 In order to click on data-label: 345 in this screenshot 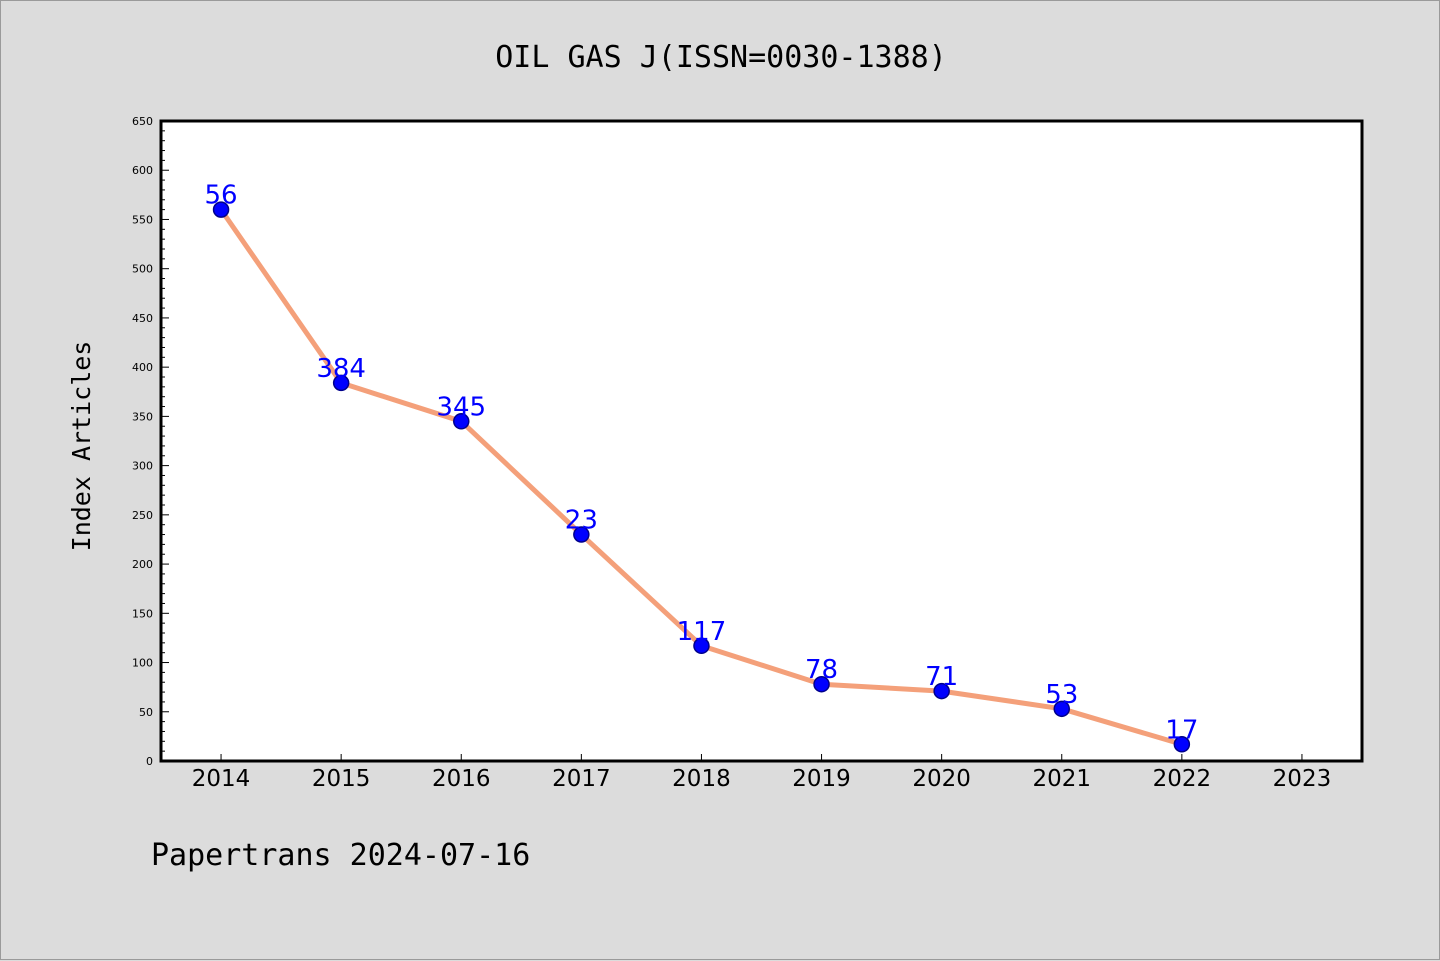, I will do `click(461, 407)`.